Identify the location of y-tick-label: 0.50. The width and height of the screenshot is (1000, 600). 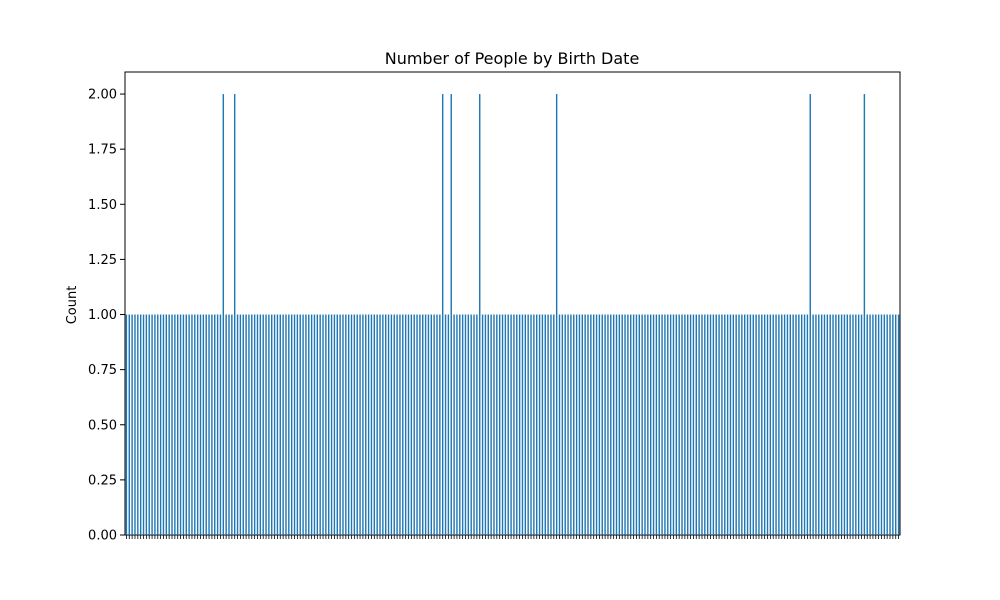
(102, 425).